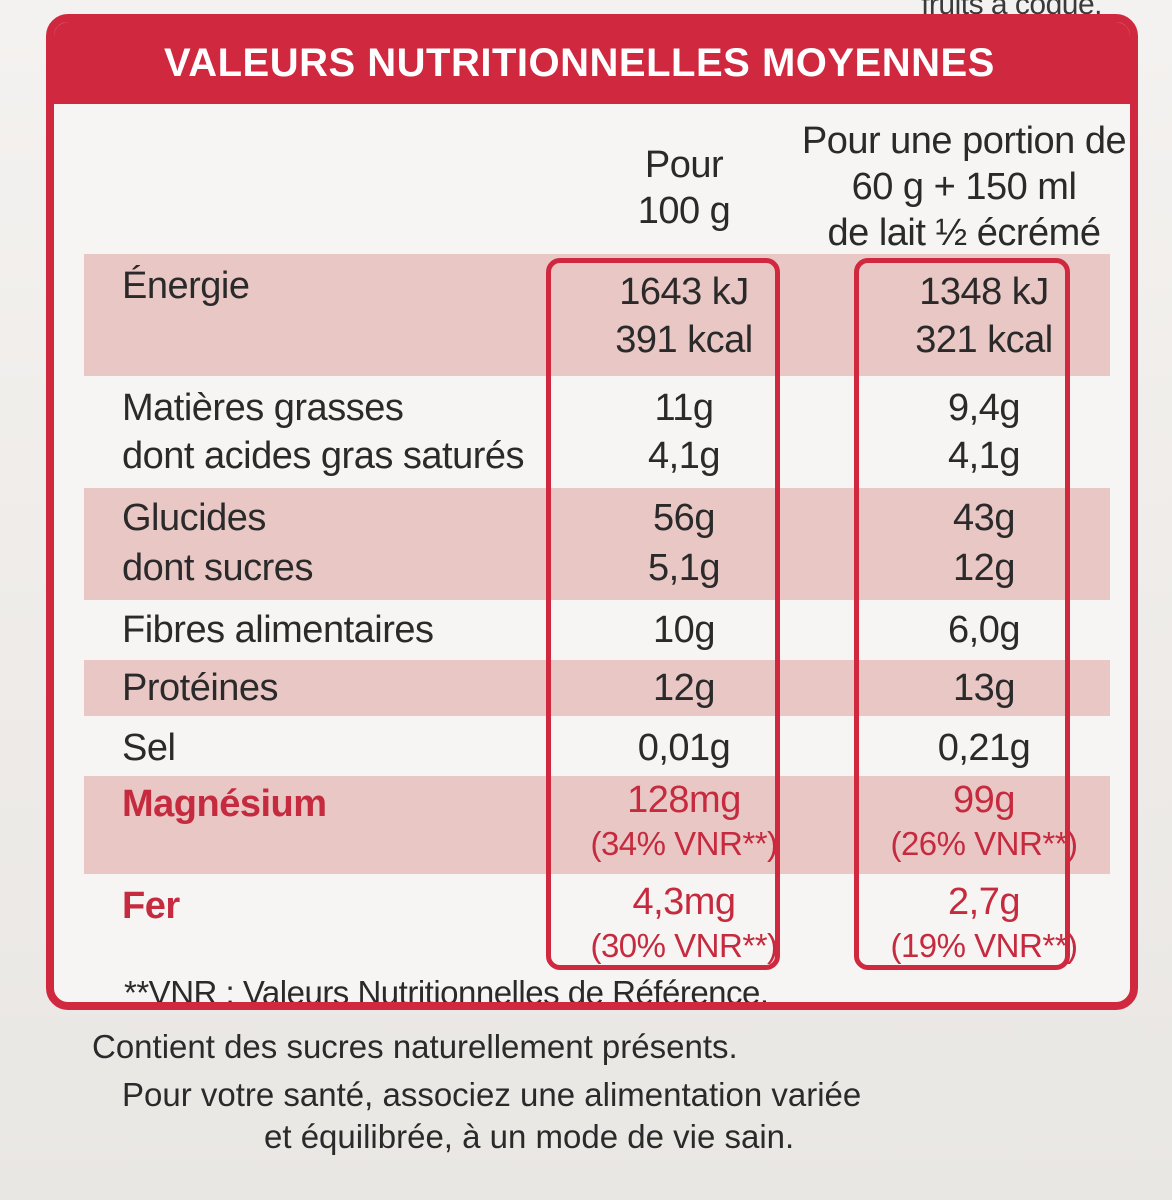 Image resolution: width=1172 pixels, height=1200 pixels. What do you see at coordinates (984, 292) in the screenshot?
I see `value-line: 1348 kJ` at bounding box center [984, 292].